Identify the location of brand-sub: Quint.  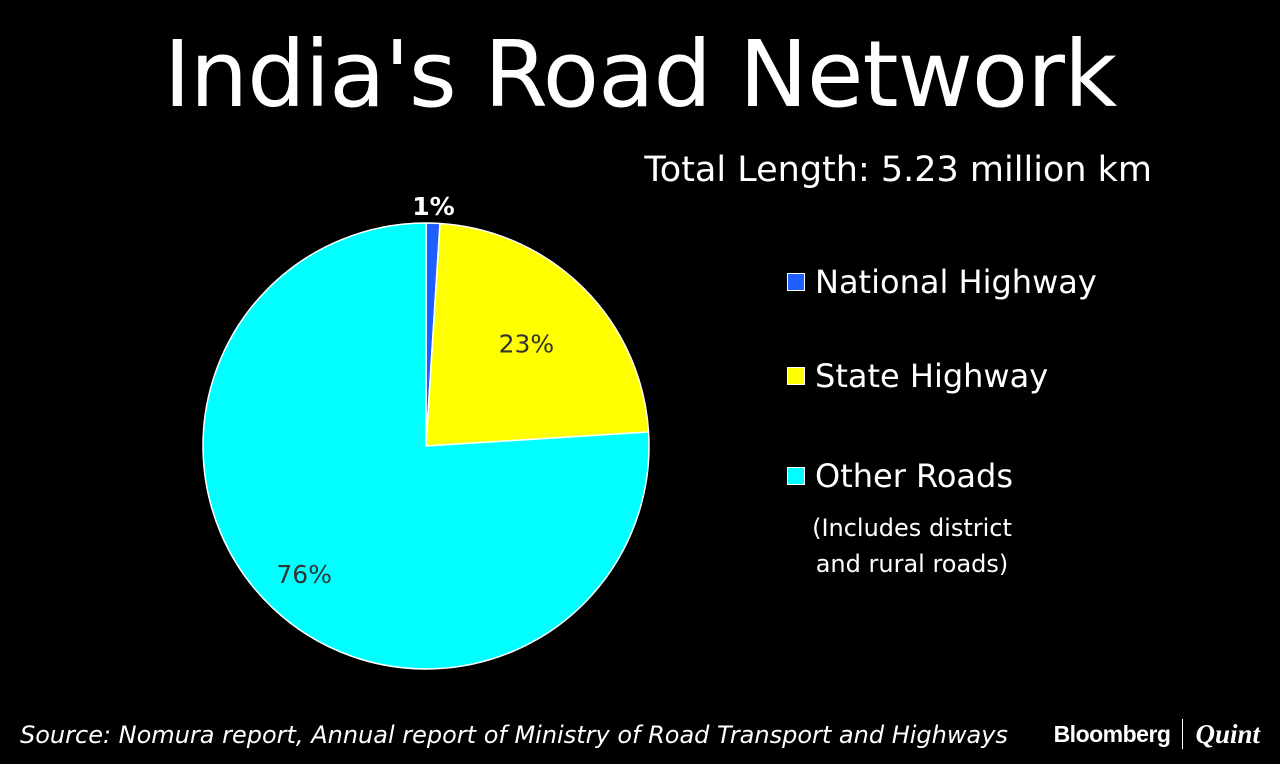
(1227, 734).